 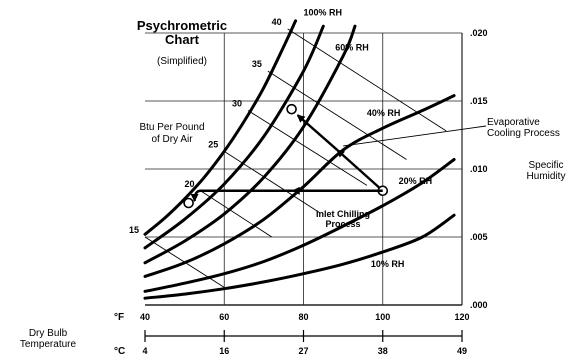 What do you see at coordinates (343, 214) in the screenshot?
I see `inlet-label-line-1: Inlet Chilling` at bounding box center [343, 214].